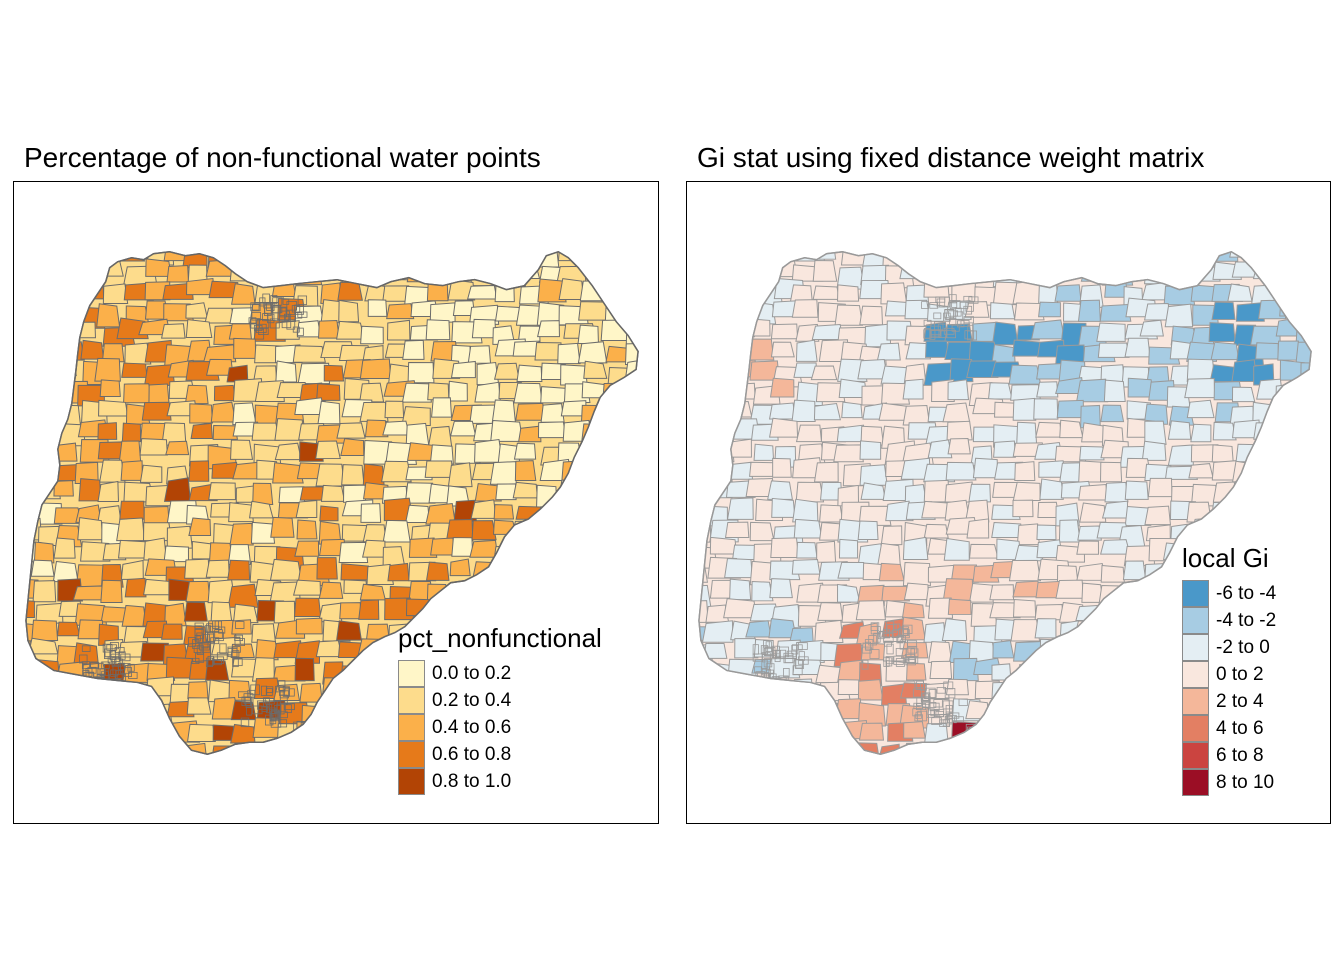 The height and width of the screenshot is (960, 1344). I want to click on legend-item: 8 to 10, so click(1229, 782).